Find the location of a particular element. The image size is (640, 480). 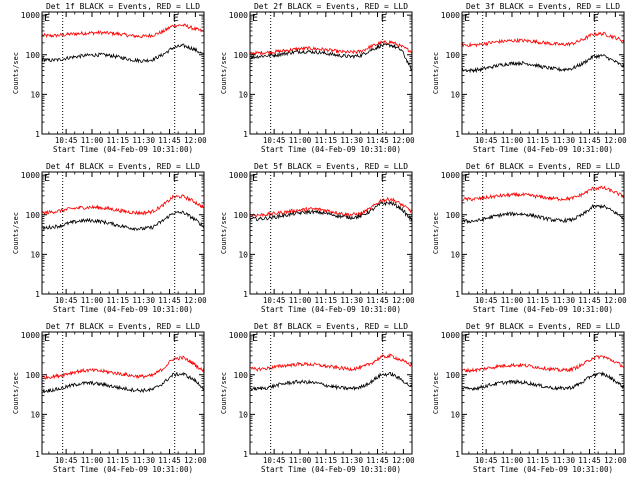

chart-title: Det 7f BLACK = Events, RED = LLD is located at coordinates (123, 326).